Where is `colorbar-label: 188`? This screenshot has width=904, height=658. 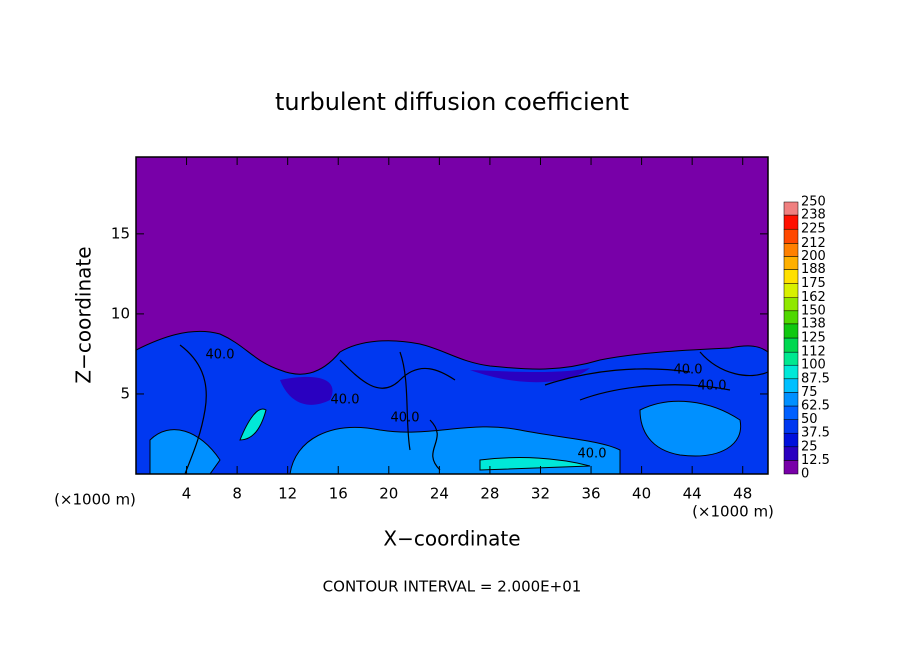 colorbar-label: 188 is located at coordinates (813, 269).